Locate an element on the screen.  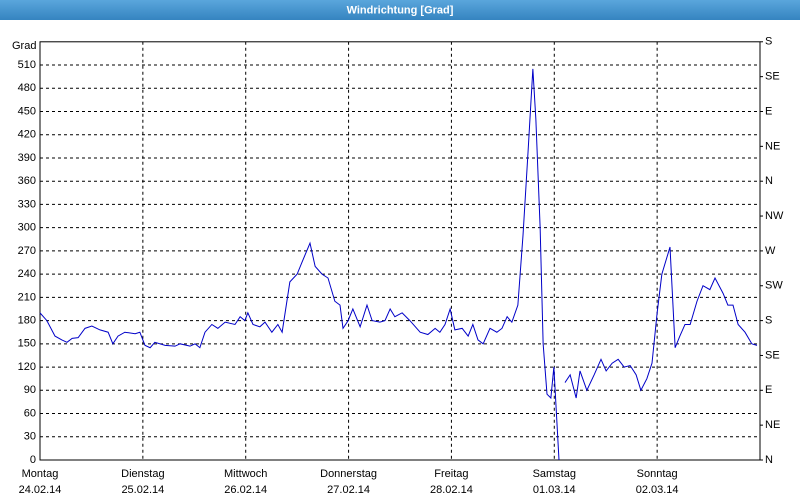
y-tick-label: 300 is located at coordinates (27, 228).